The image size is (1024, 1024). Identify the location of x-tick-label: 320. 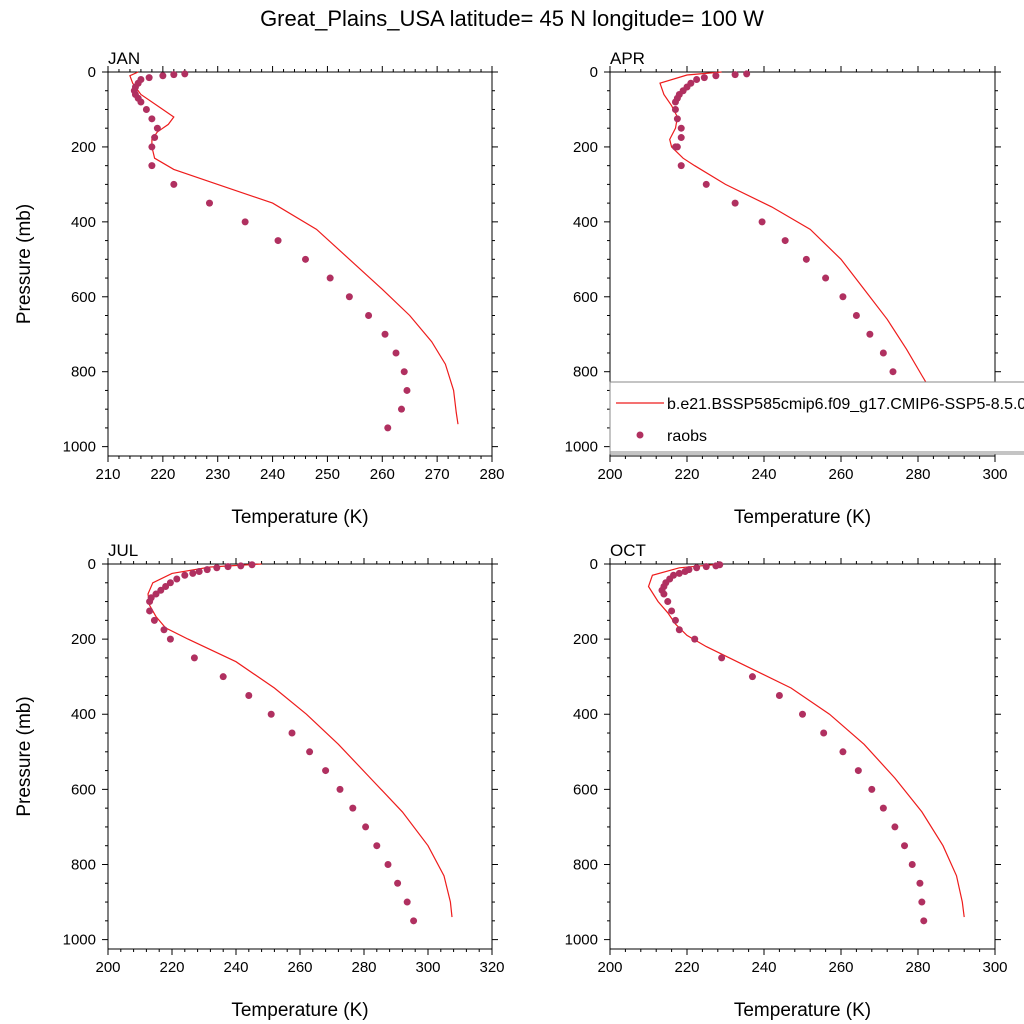
(491, 967).